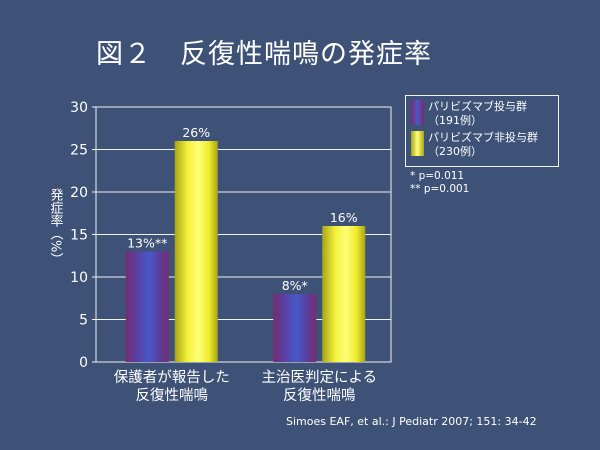 The image size is (600, 450). What do you see at coordinates (79, 108) in the screenshot?
I see `y-tick-label: 30` at bounding box center [79, 108].